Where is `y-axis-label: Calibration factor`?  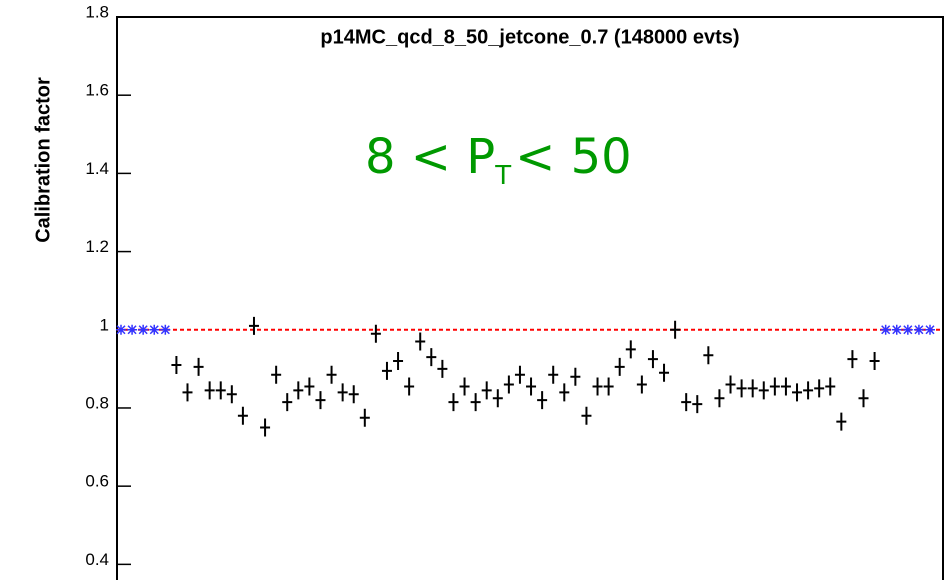 y-axis-label: Calibration factor is located at coordinates (43, 160).